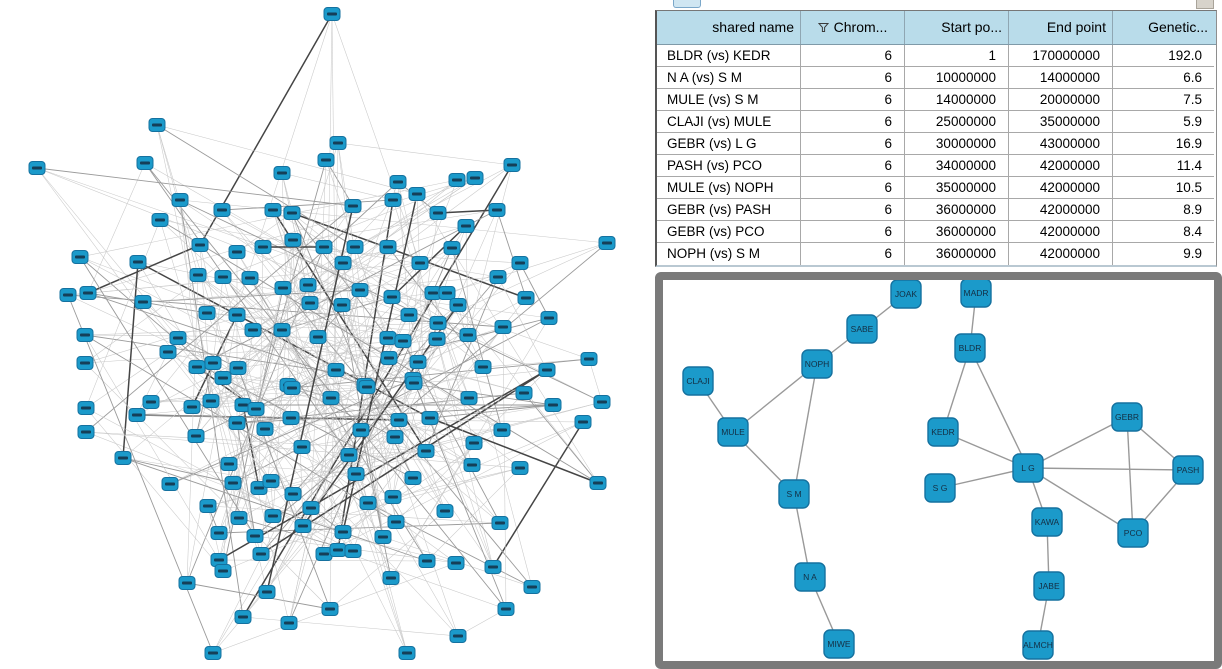 The image size is (1222, 669). Describe the element at coordinates (1049, 586) in the screenshot. I see `node-JABE` at that location.